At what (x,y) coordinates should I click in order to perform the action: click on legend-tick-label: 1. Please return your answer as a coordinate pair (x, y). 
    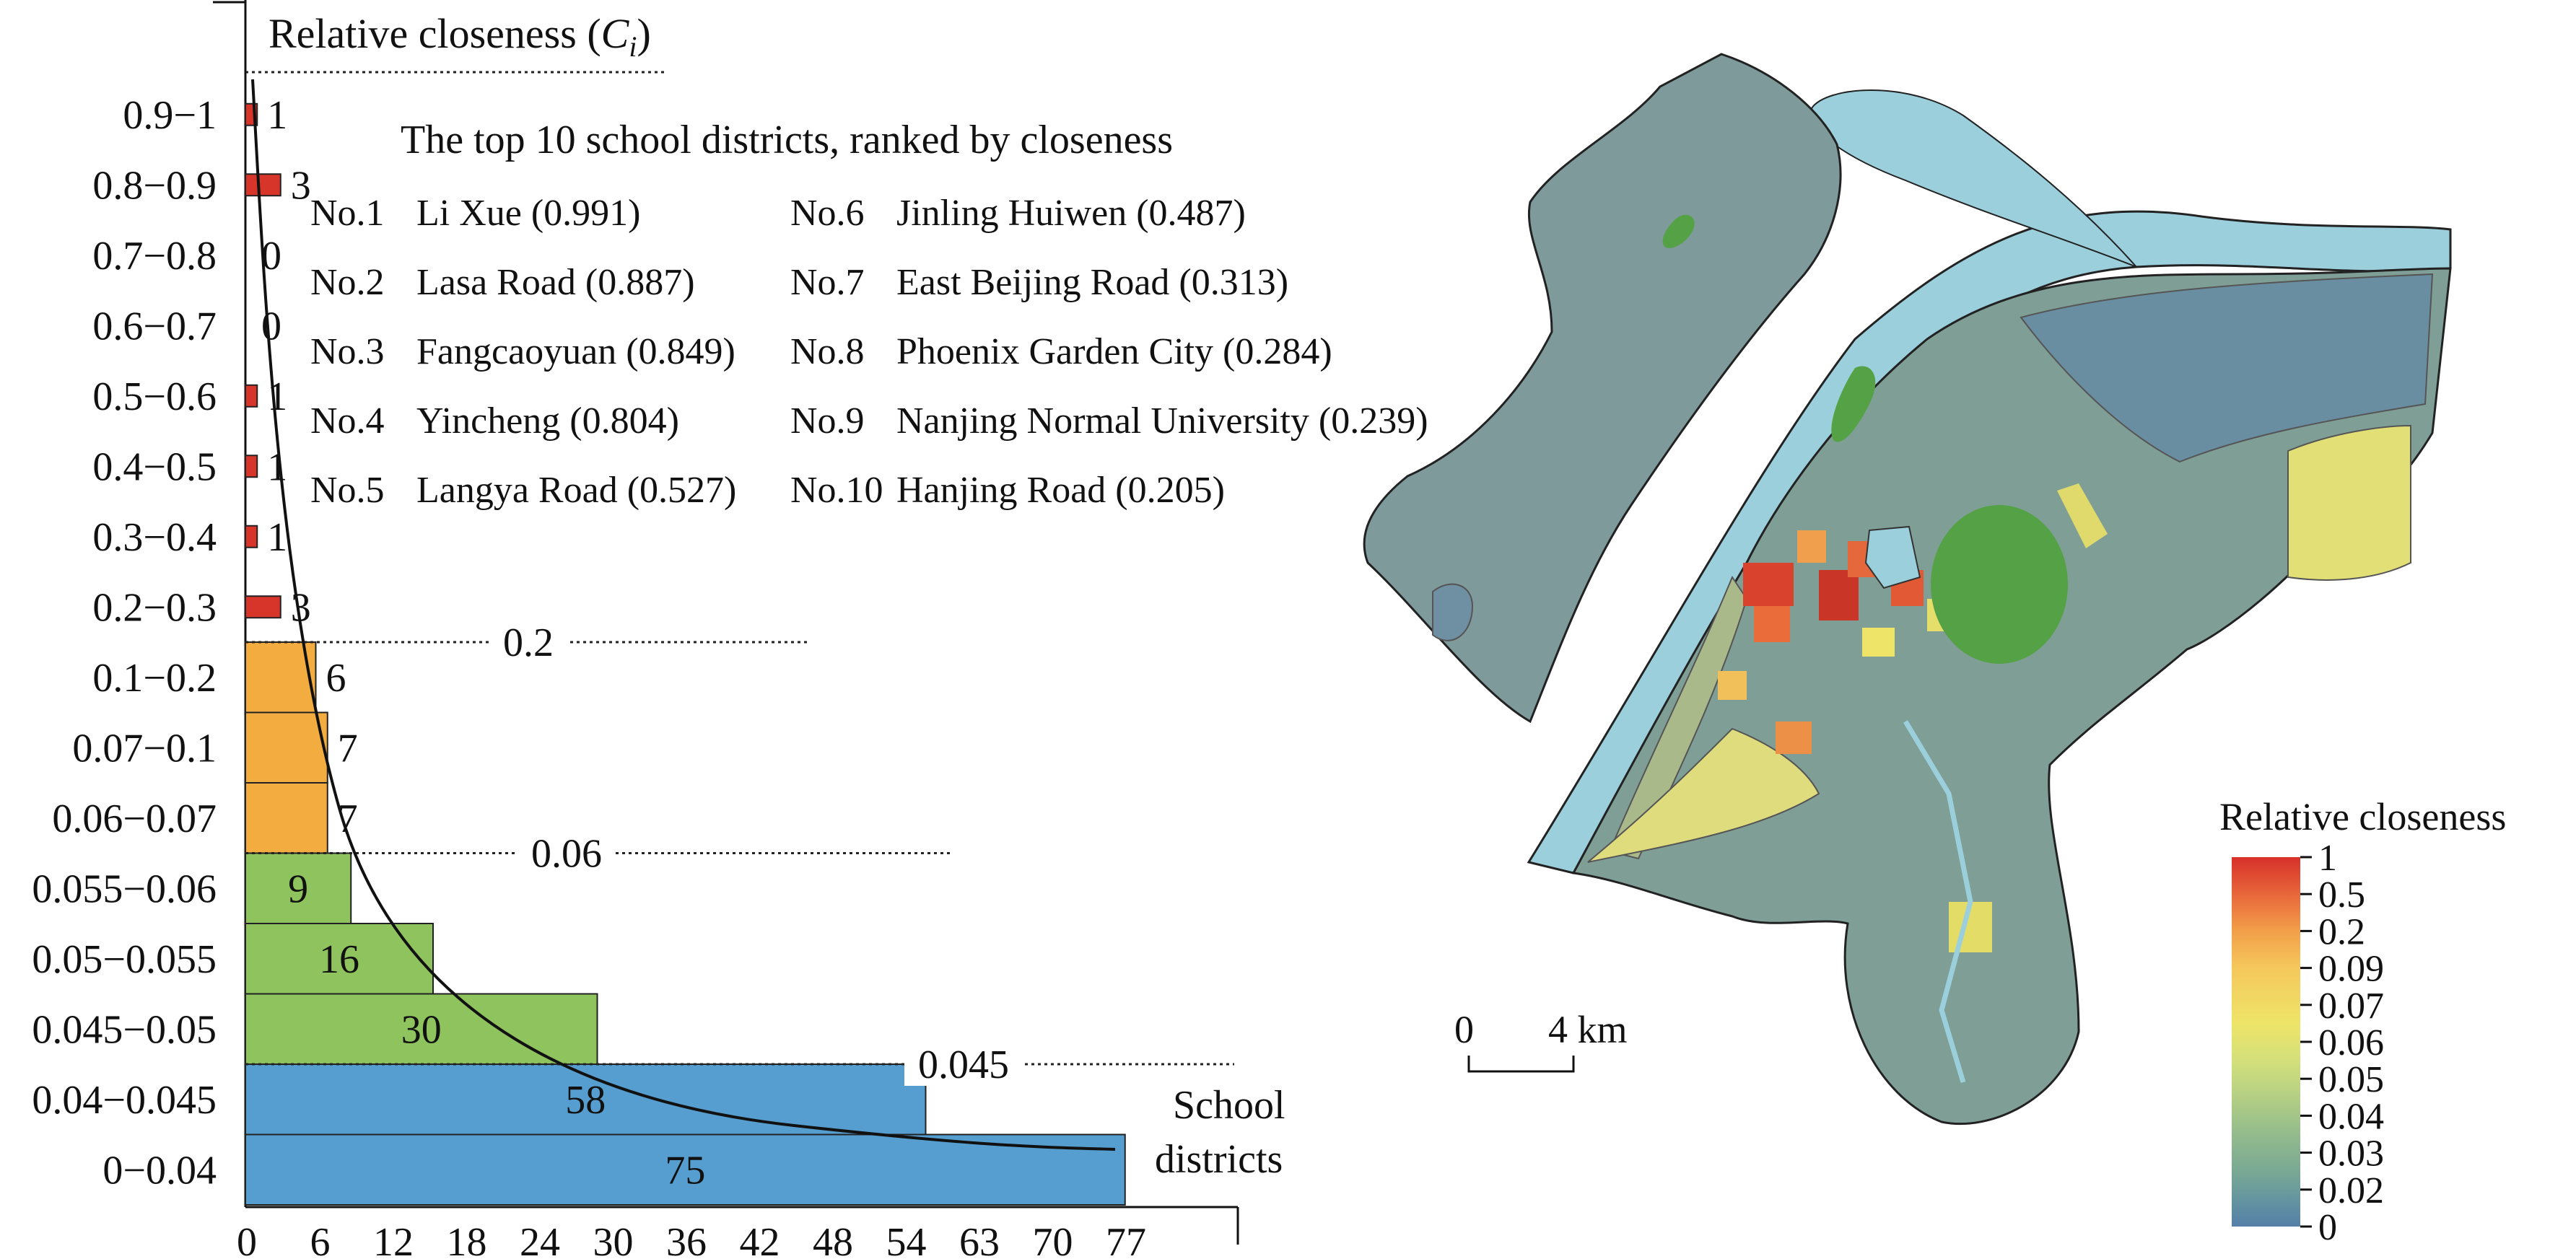
    Looking at the image, I should click on (2327, 858).